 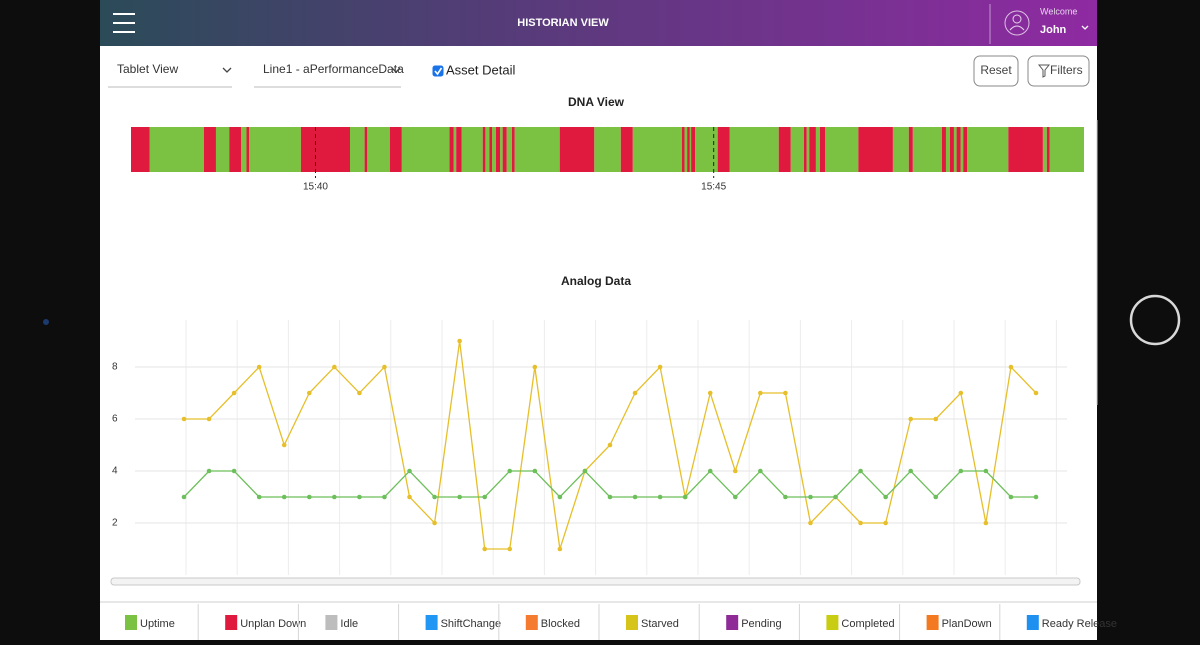 I want to click on legend-item: Pending, so click(x=740, y=622).